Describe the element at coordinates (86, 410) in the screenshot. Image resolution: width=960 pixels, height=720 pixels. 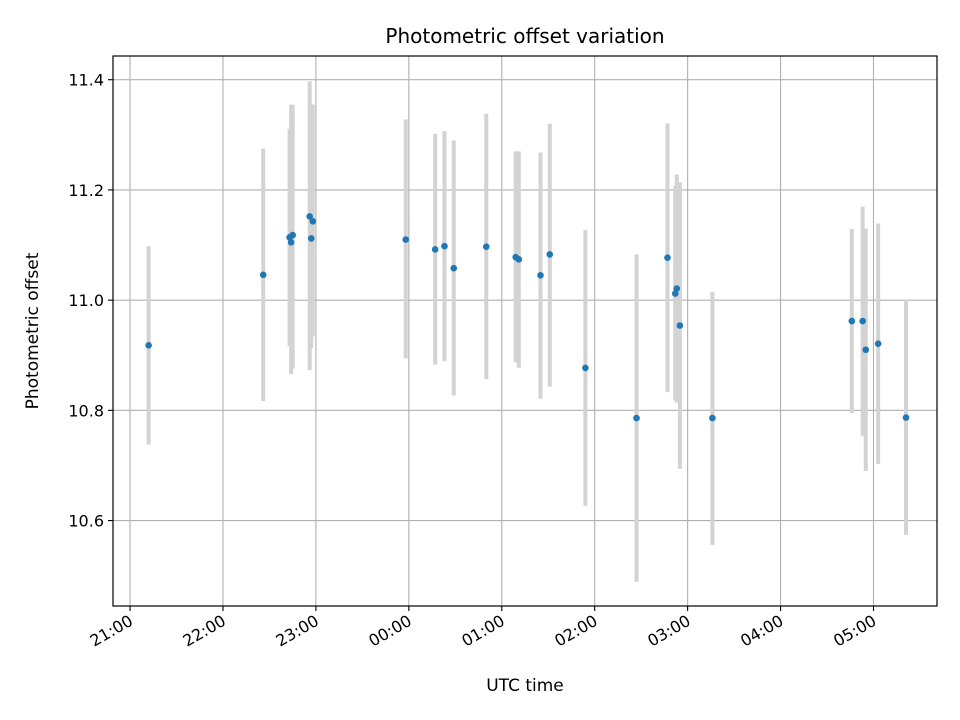
I see `y-tick-label: 10.8` at that location.